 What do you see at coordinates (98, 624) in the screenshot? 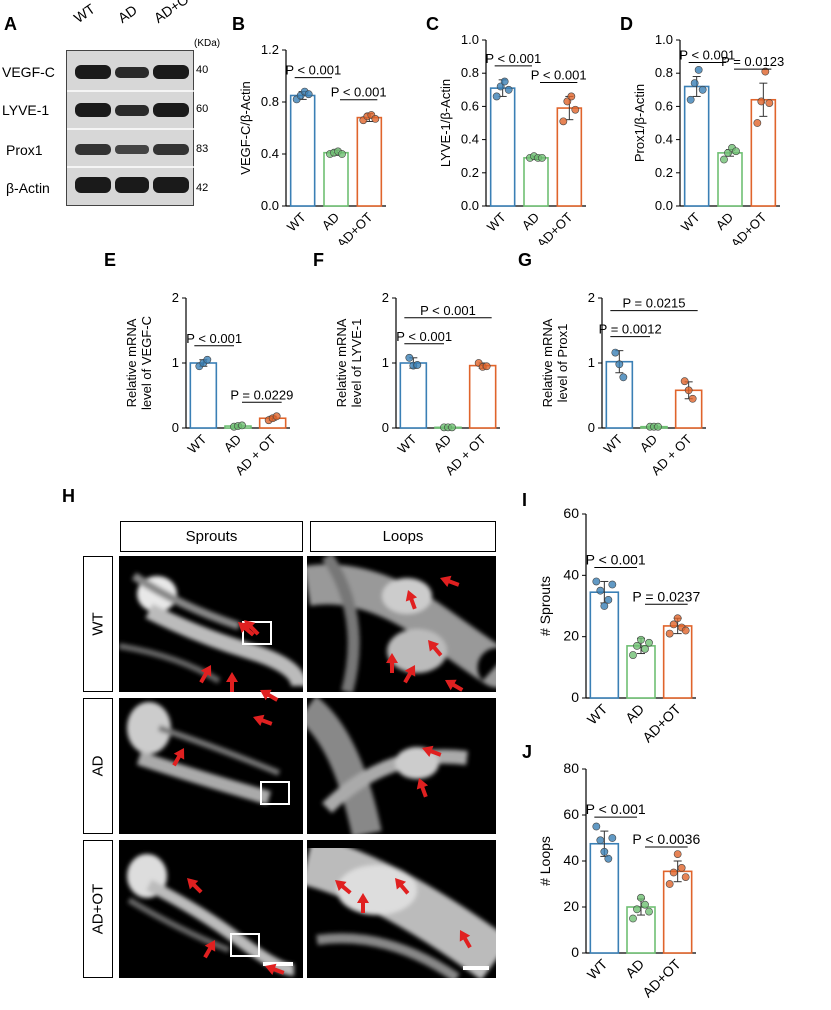
I see `row-label-wt: WT` at bounding box center [98, 624].